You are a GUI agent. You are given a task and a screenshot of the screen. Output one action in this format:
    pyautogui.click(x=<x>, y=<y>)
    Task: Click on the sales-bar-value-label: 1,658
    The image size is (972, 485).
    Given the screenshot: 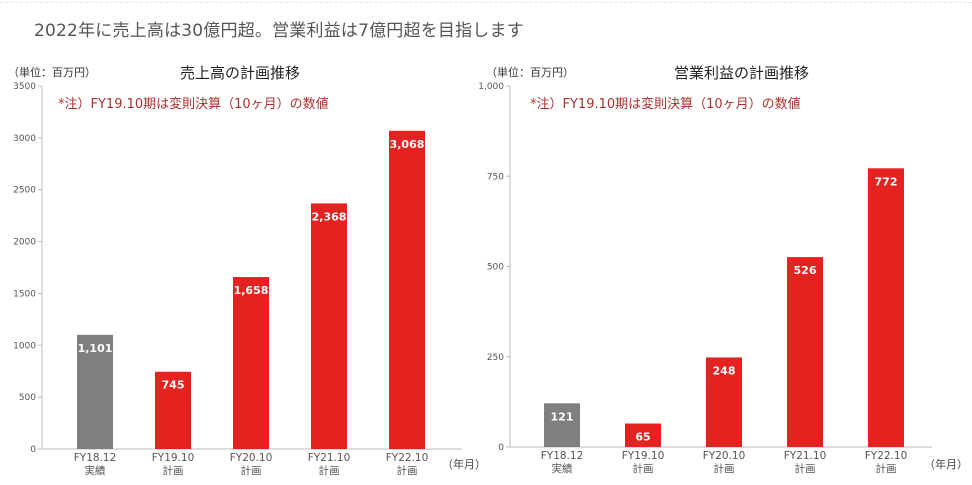 What is the action you would take?
    pyautogui.click(x=251, y=290)
    